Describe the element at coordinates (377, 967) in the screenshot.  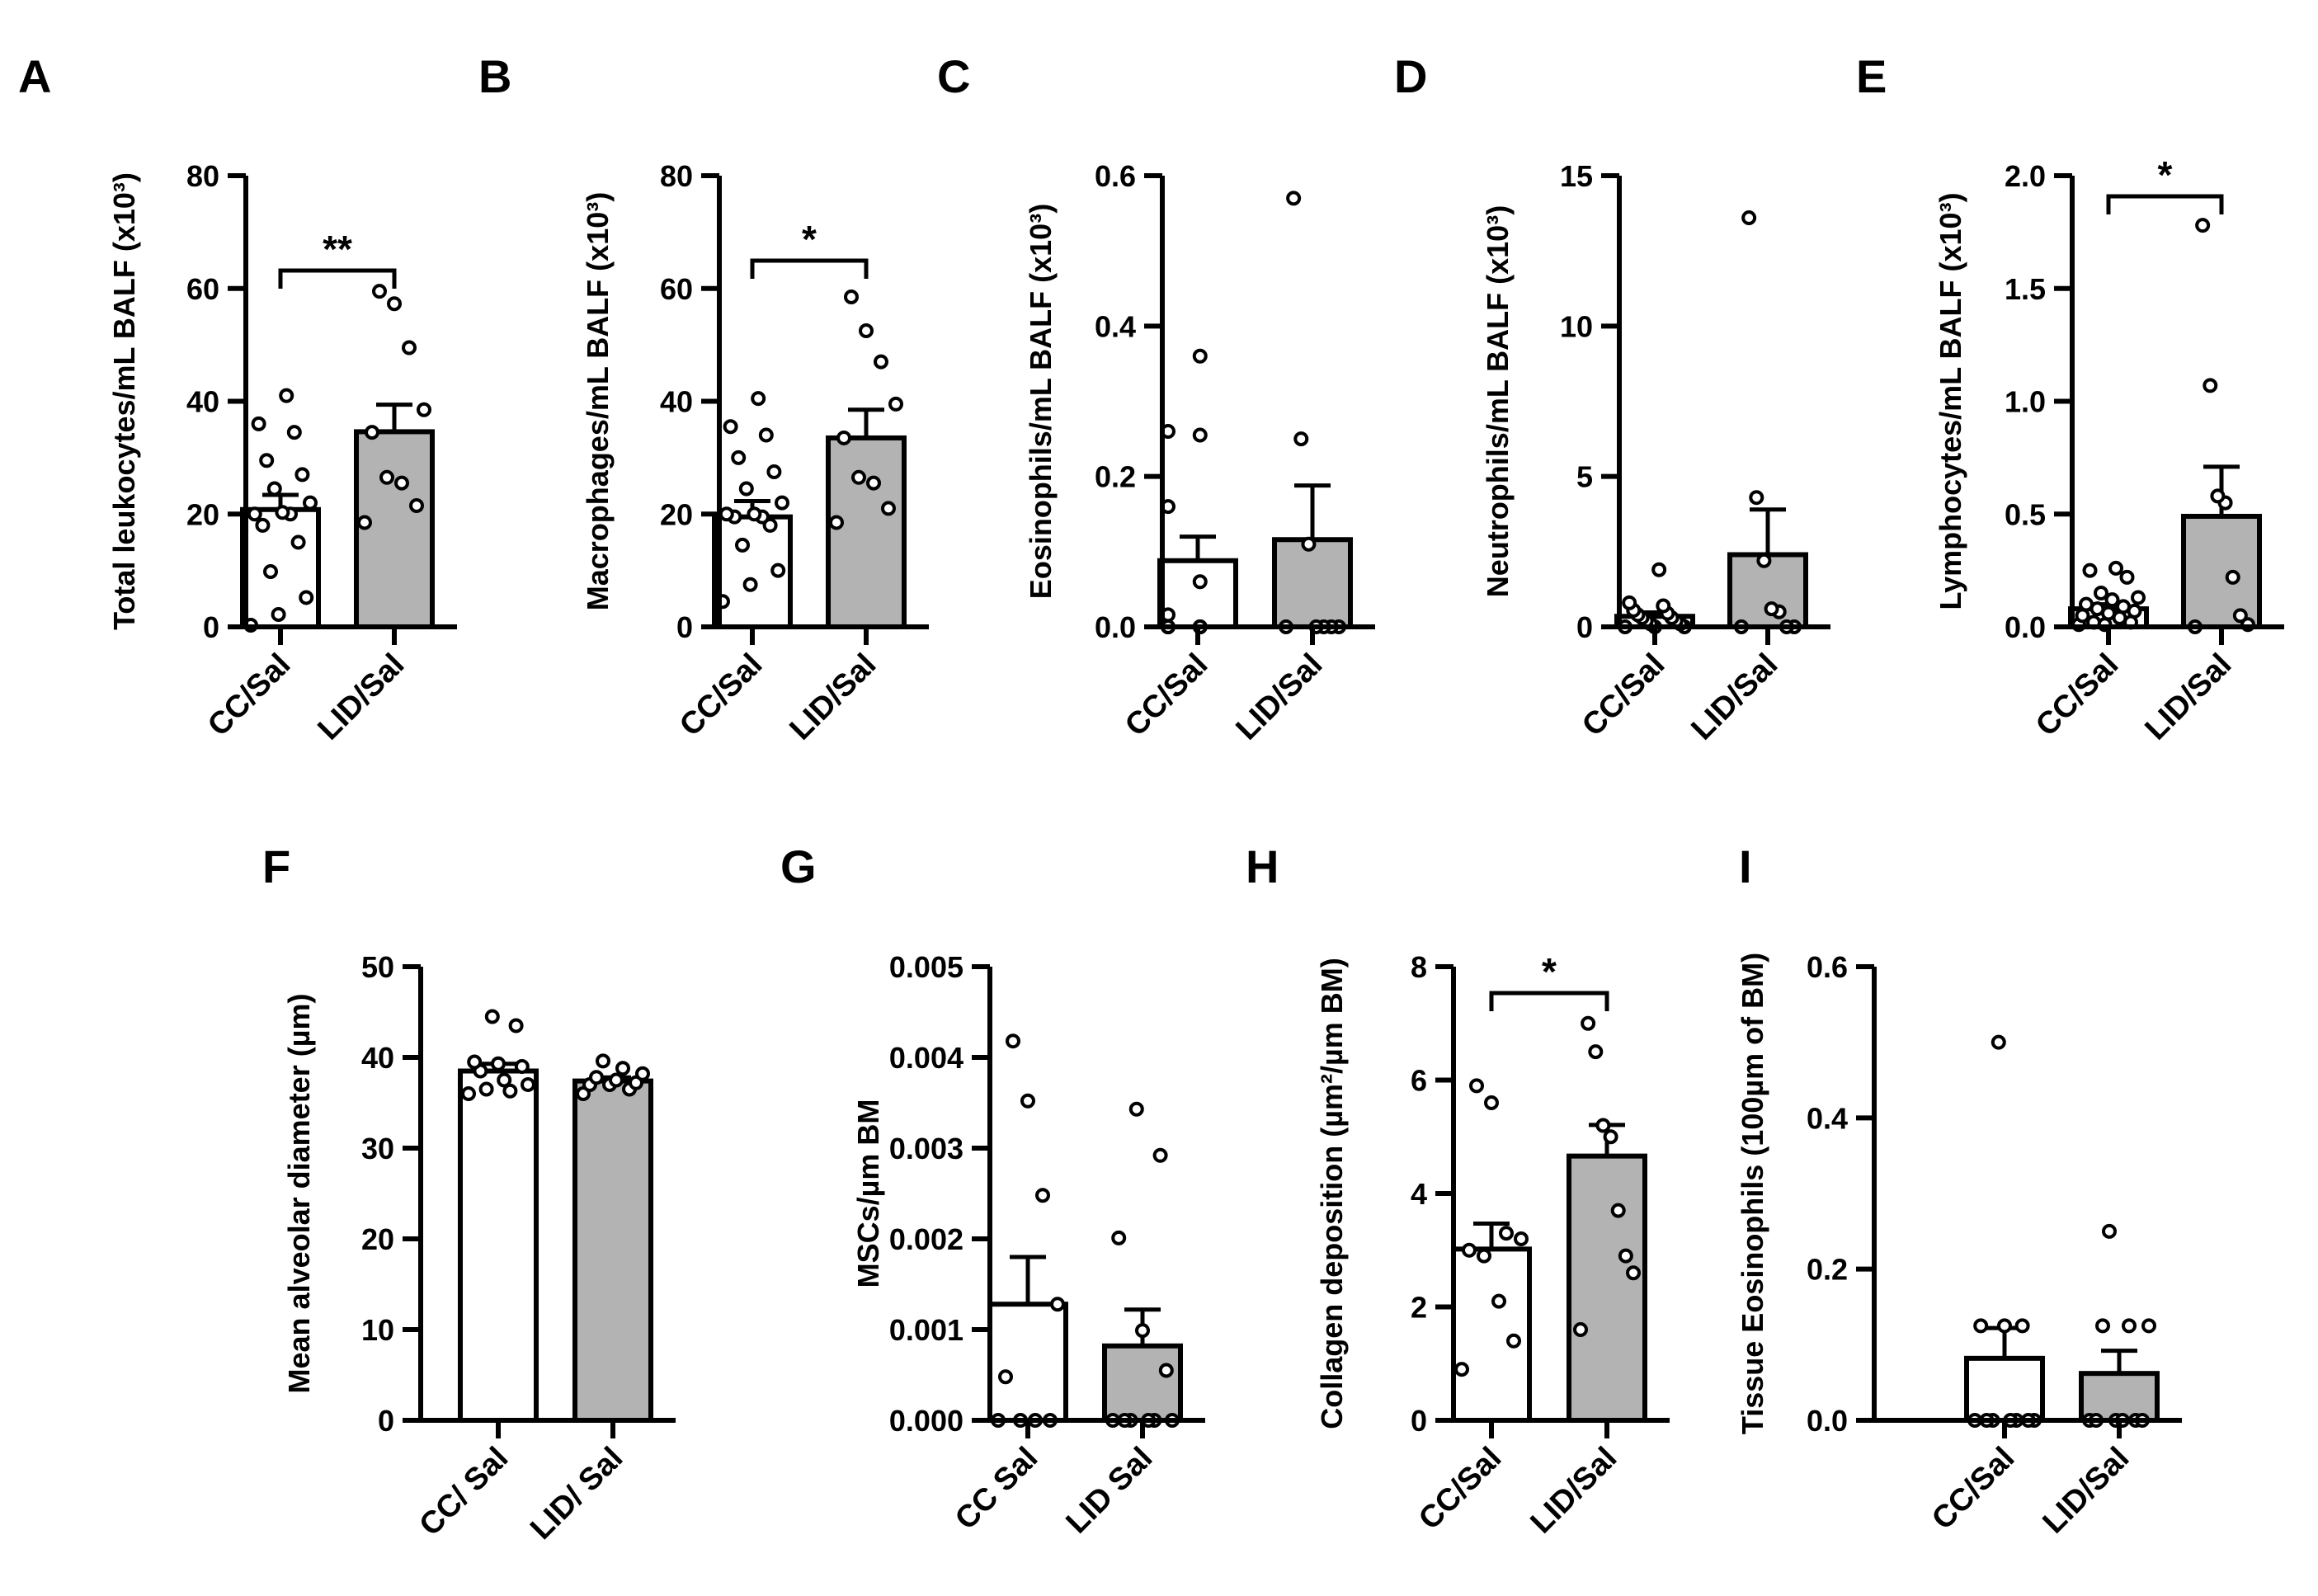
I see `y-tick-label: 50` at that location.